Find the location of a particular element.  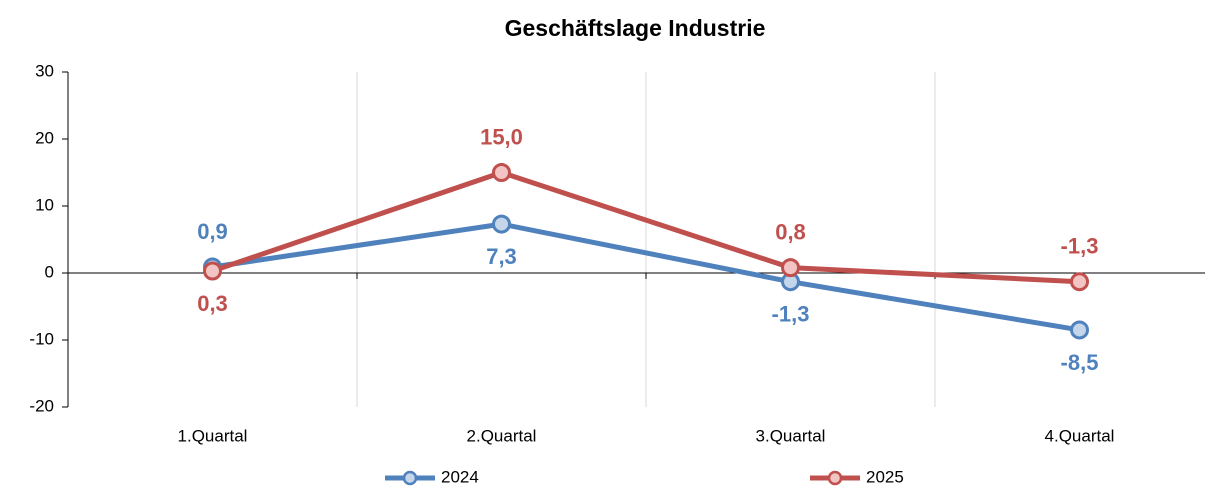

data-label: 15,0 is located at coordinates (501, 136).